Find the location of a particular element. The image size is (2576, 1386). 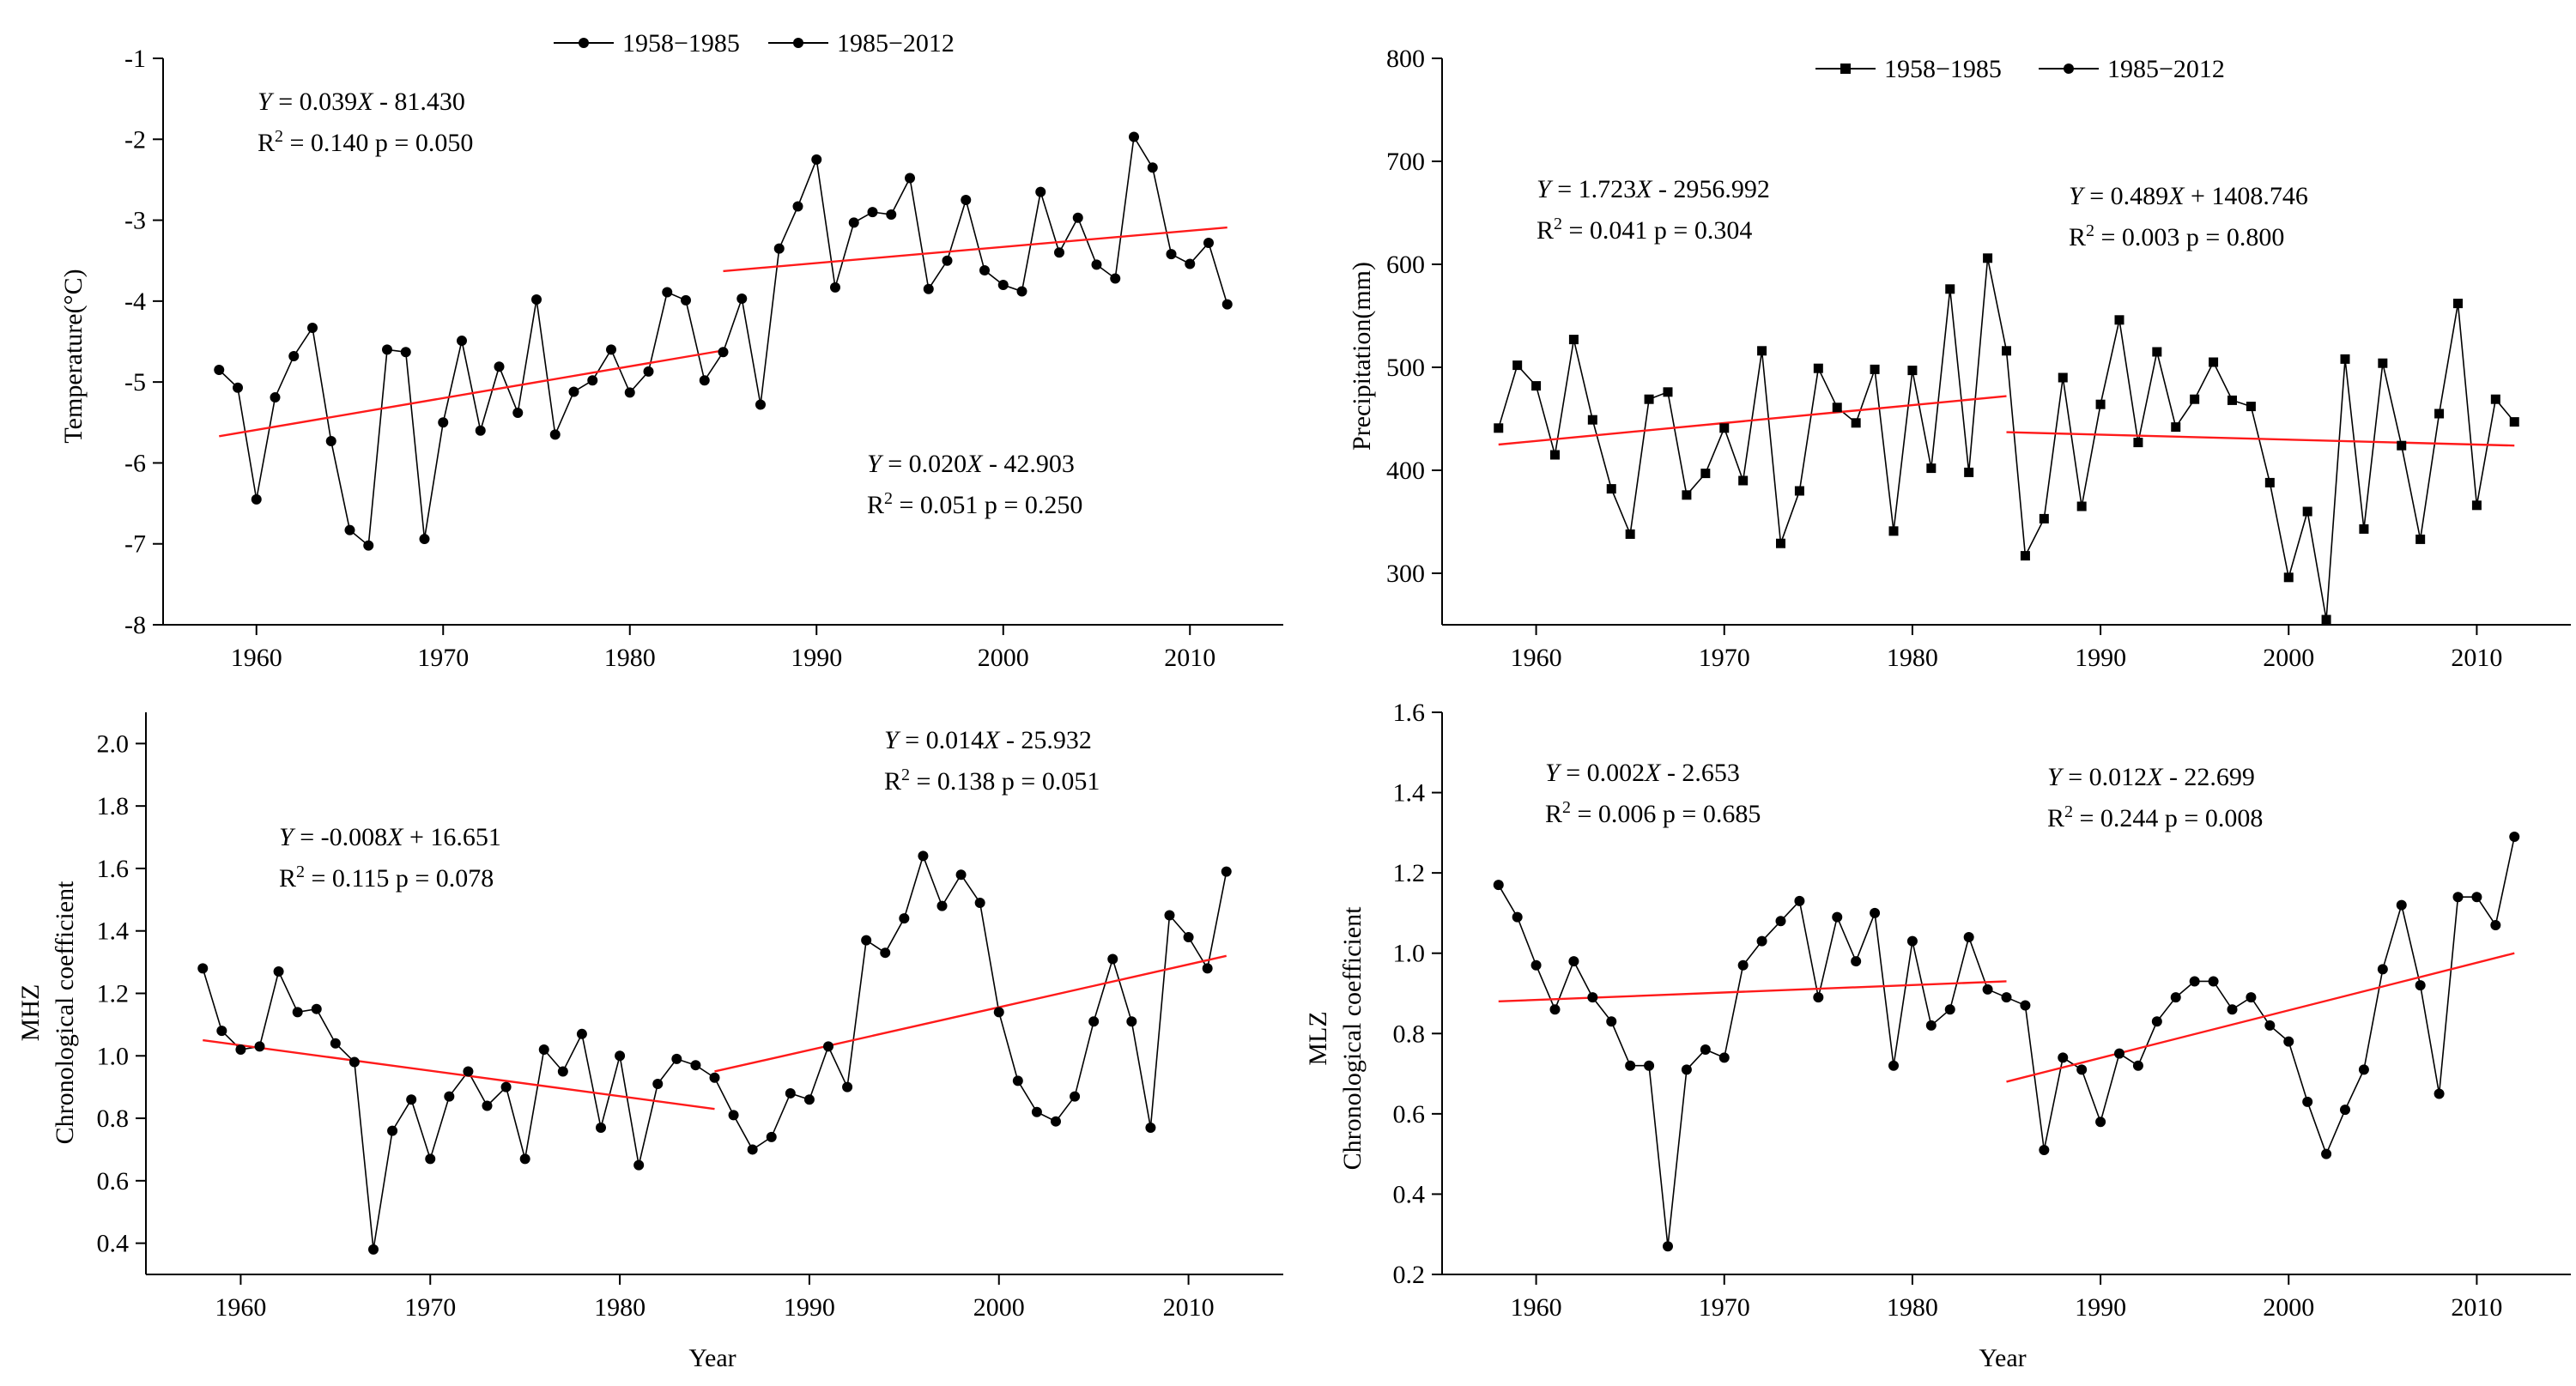

y-tick-label: 0.4 is located at coordinates (113, 1244).